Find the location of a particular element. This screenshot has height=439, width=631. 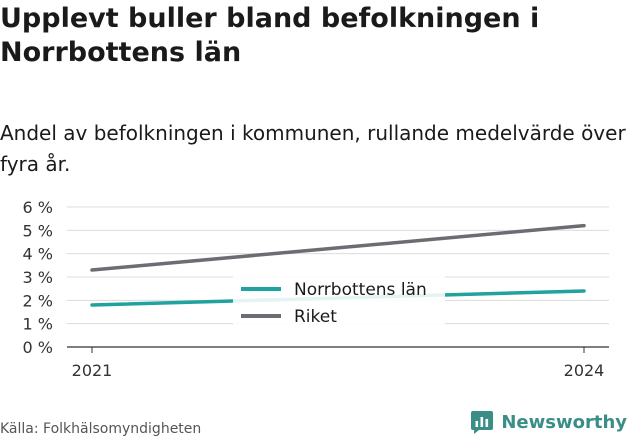

source-note: Källa: Folkhälsomyndigheten is located at coordinates (101, 429).